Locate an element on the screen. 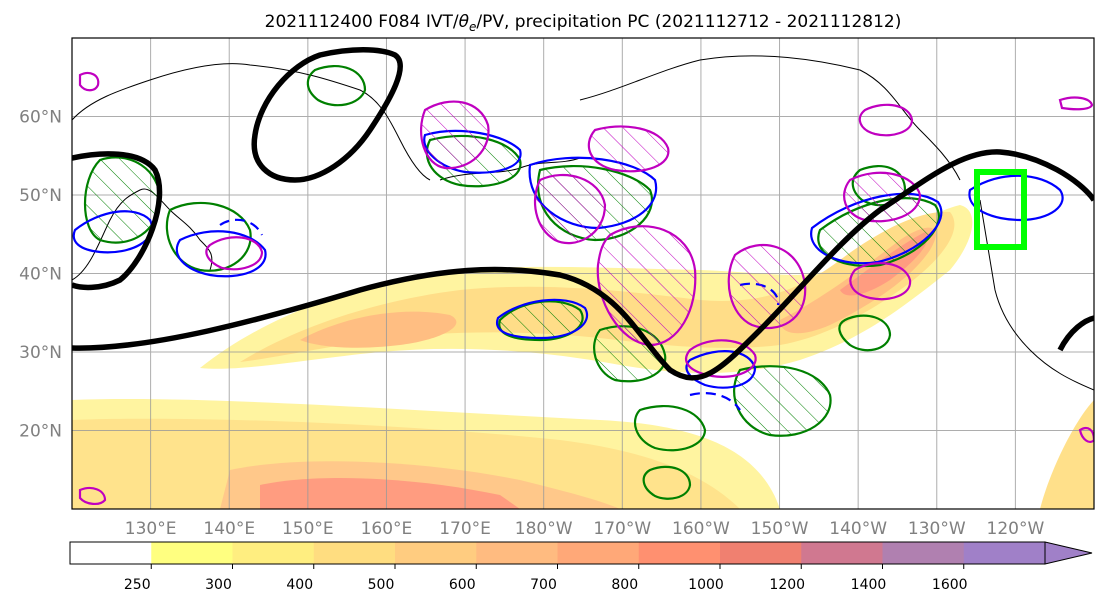 Image resolution: width=1105 pixels, height=603 pixels. lat-labels: 20°N 30°N 40°N 50°N 60°N is located at coordinates (40, 275).